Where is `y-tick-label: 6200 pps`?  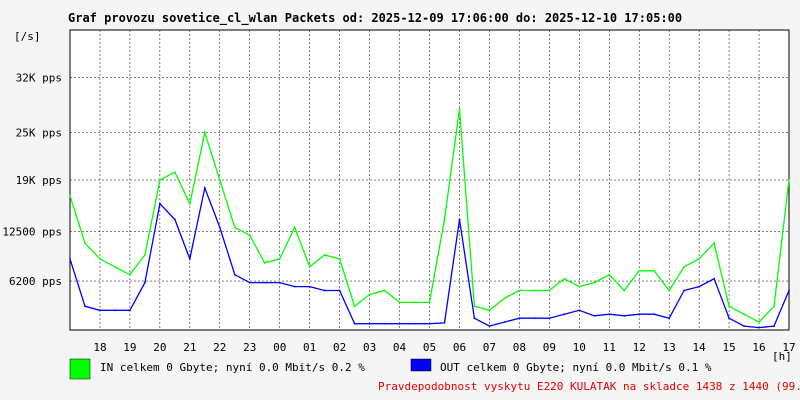
y-tick-label: 6200 pps is located at coordinates (35, 281).